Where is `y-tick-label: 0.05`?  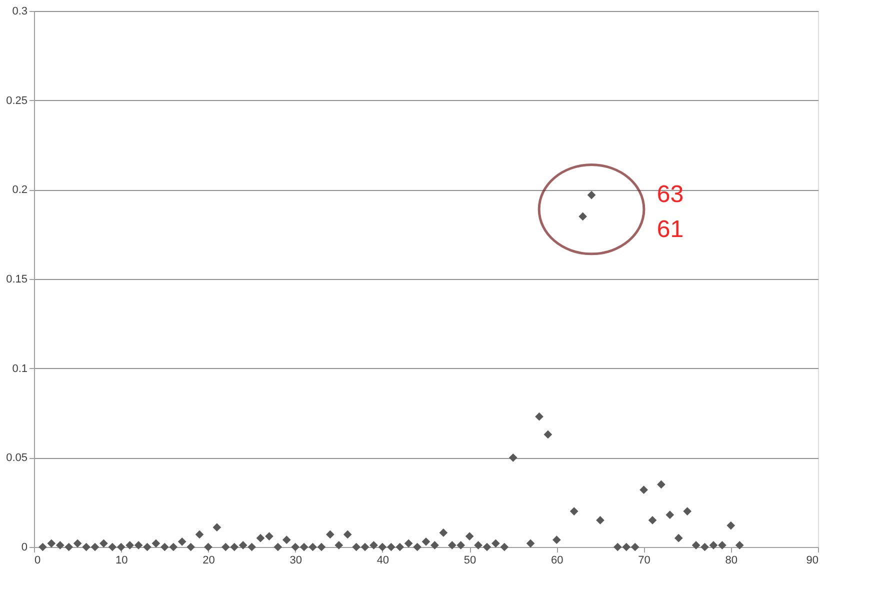
y-tick-label: 0.05 is located at coordinates (17, 458).